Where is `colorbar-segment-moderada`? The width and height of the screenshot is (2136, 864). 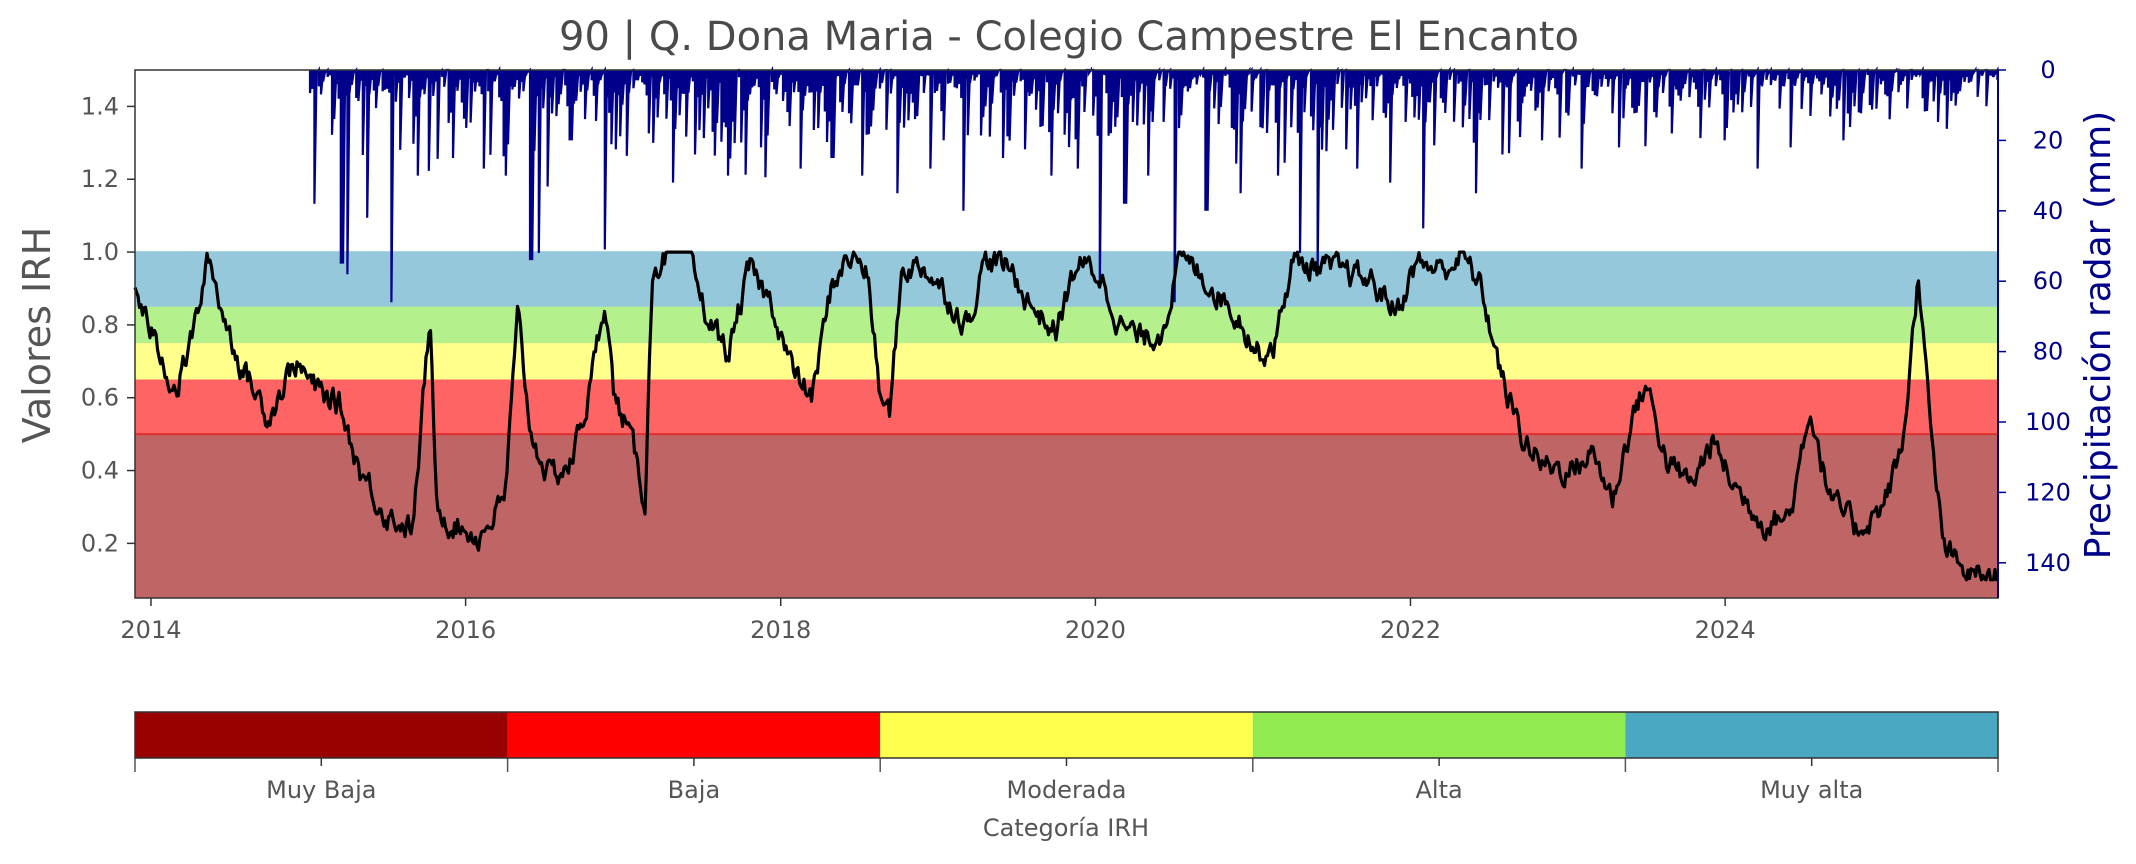 colorbar-segment-moderada is located at coordinates (1066, 735).